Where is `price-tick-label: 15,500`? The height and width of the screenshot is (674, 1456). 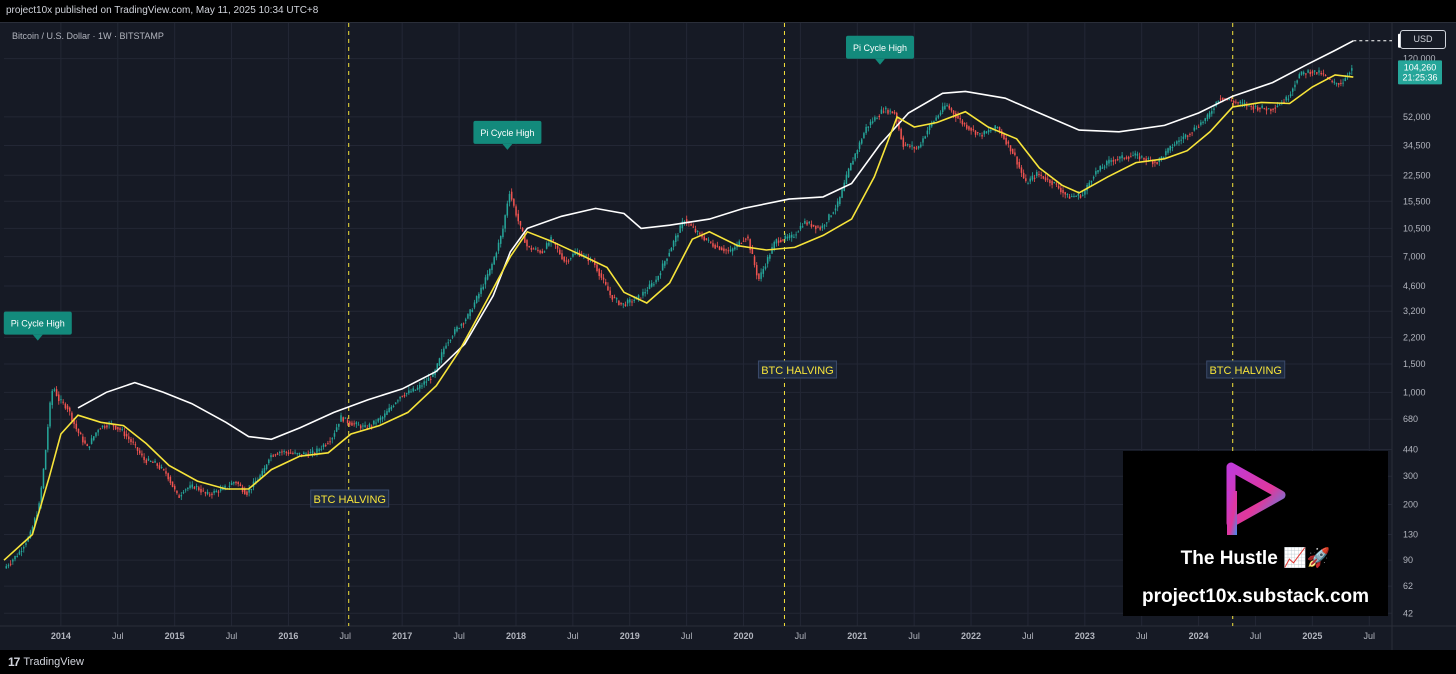
price-tick-label: 15,500 is located at coordinates (1417, 201).